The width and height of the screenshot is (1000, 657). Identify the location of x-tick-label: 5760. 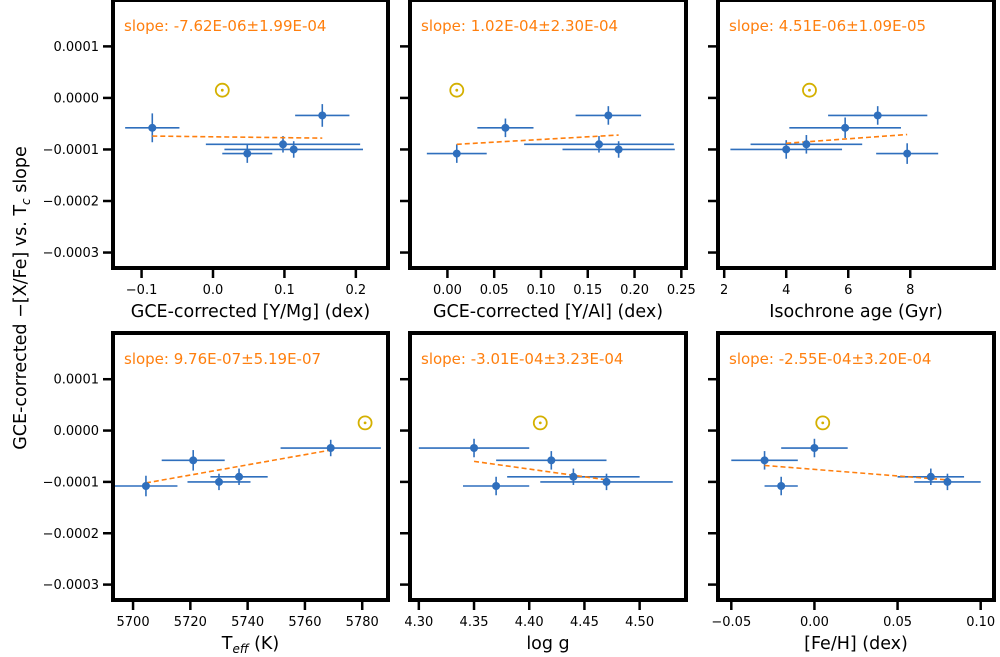
(304, 622).